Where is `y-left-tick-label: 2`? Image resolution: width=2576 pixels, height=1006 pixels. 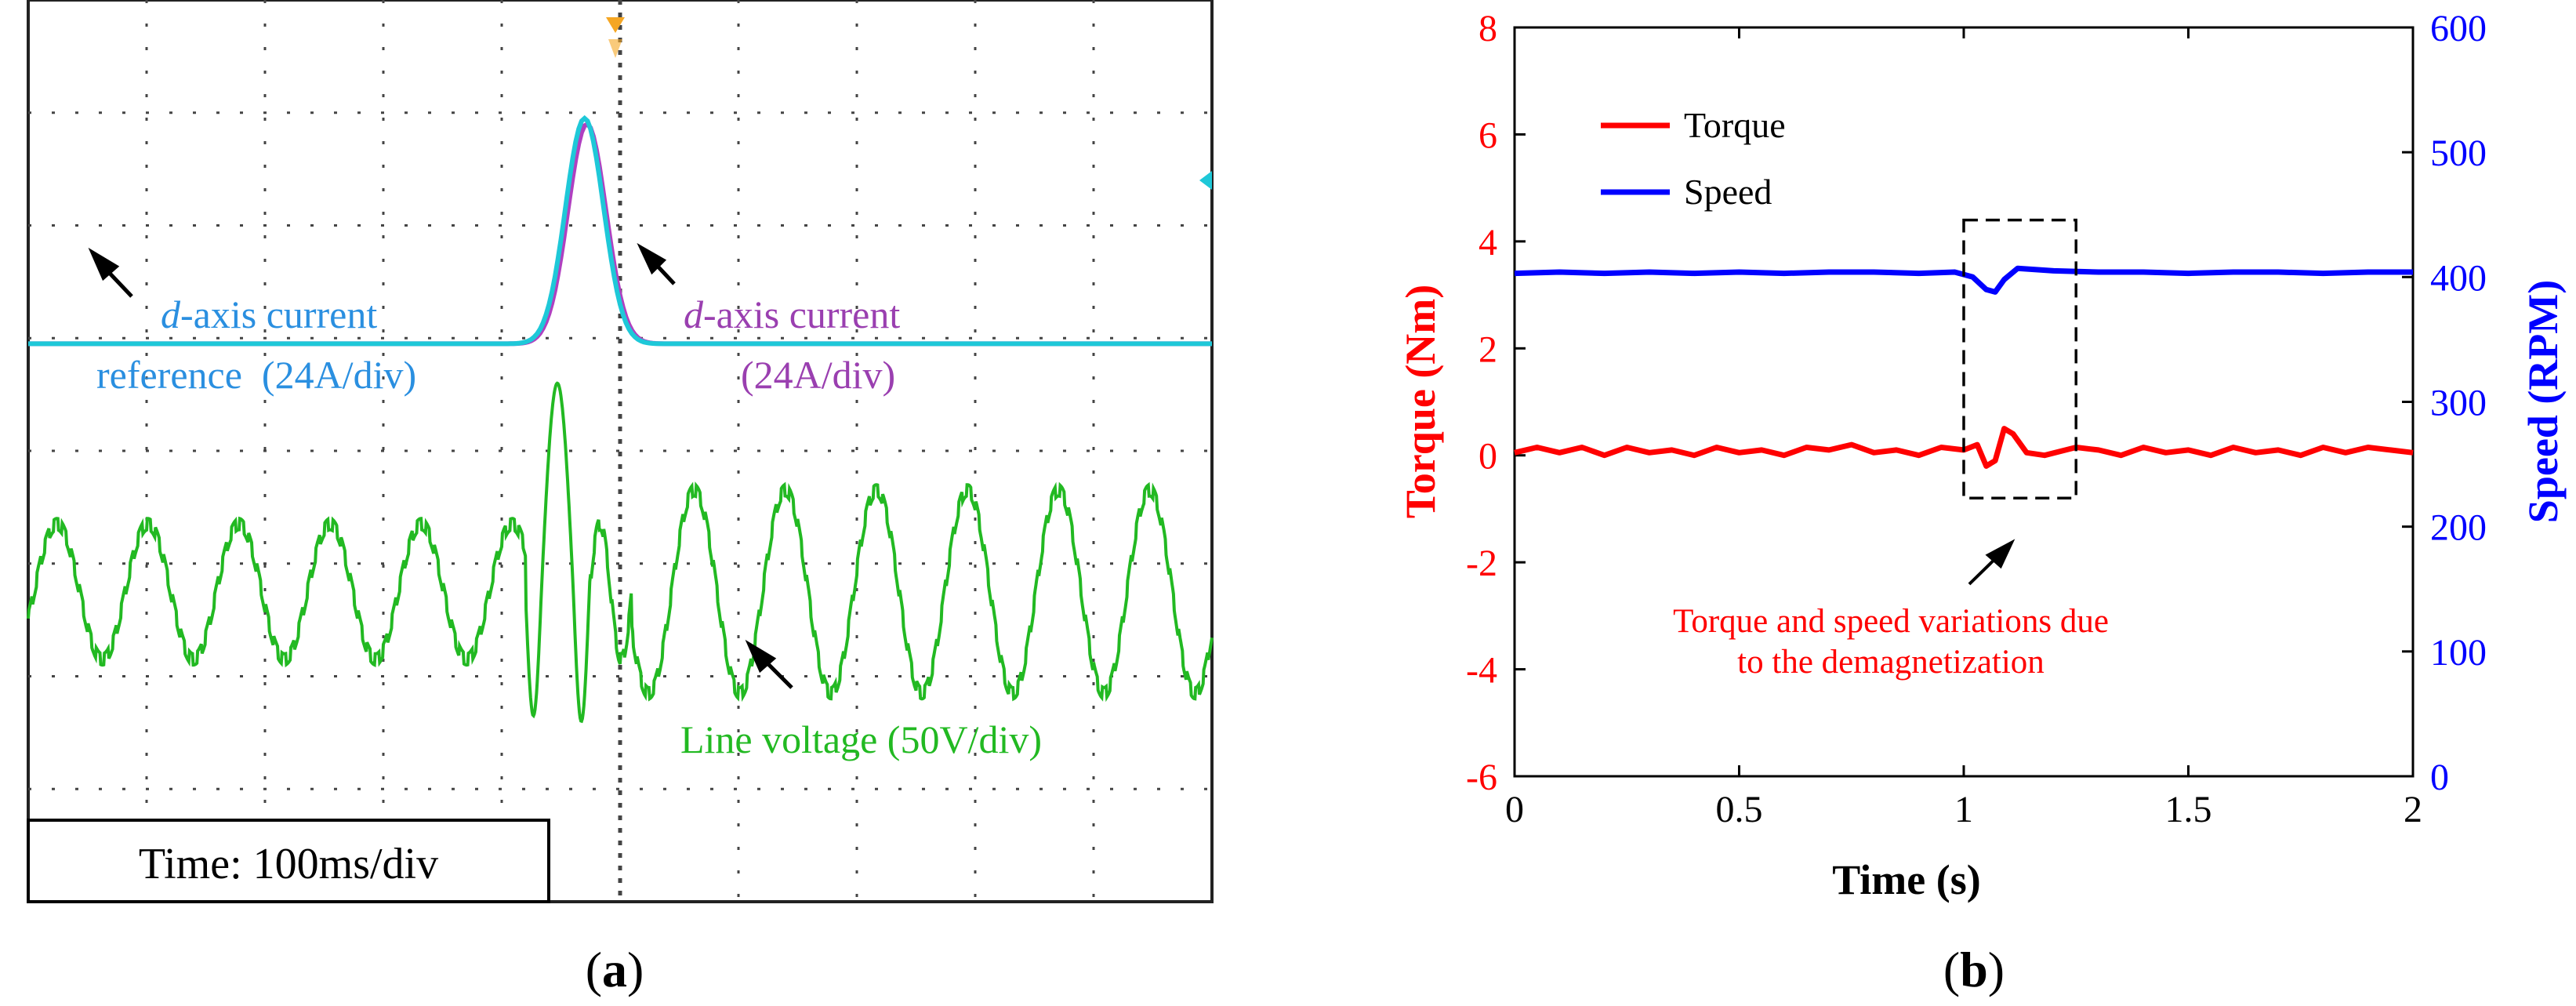
y-left-tick-label: 2 is located at coordinates (1487, 349).